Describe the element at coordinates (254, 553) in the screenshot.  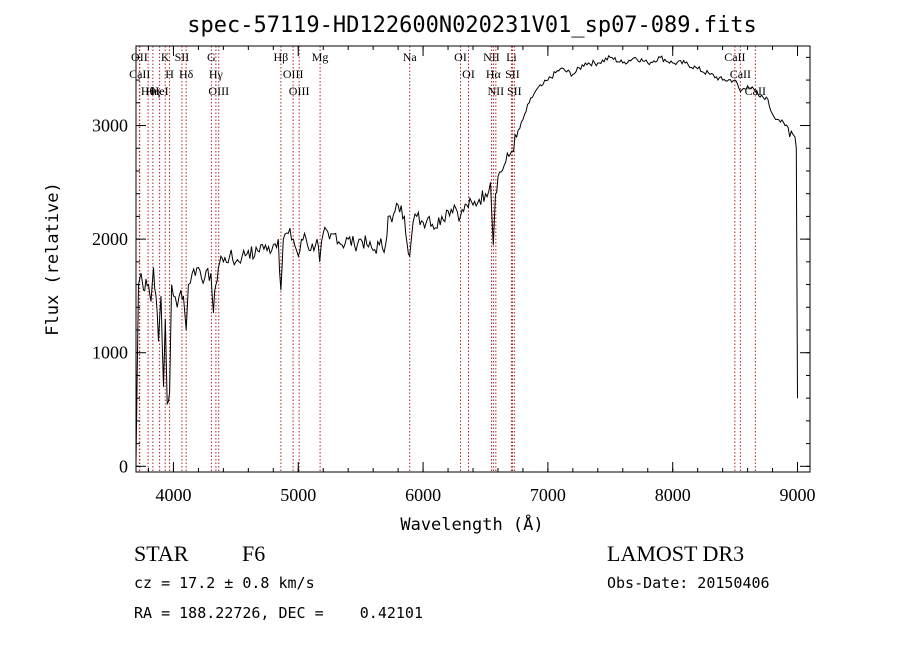
I see `spectral-subclass: F6` at that location.